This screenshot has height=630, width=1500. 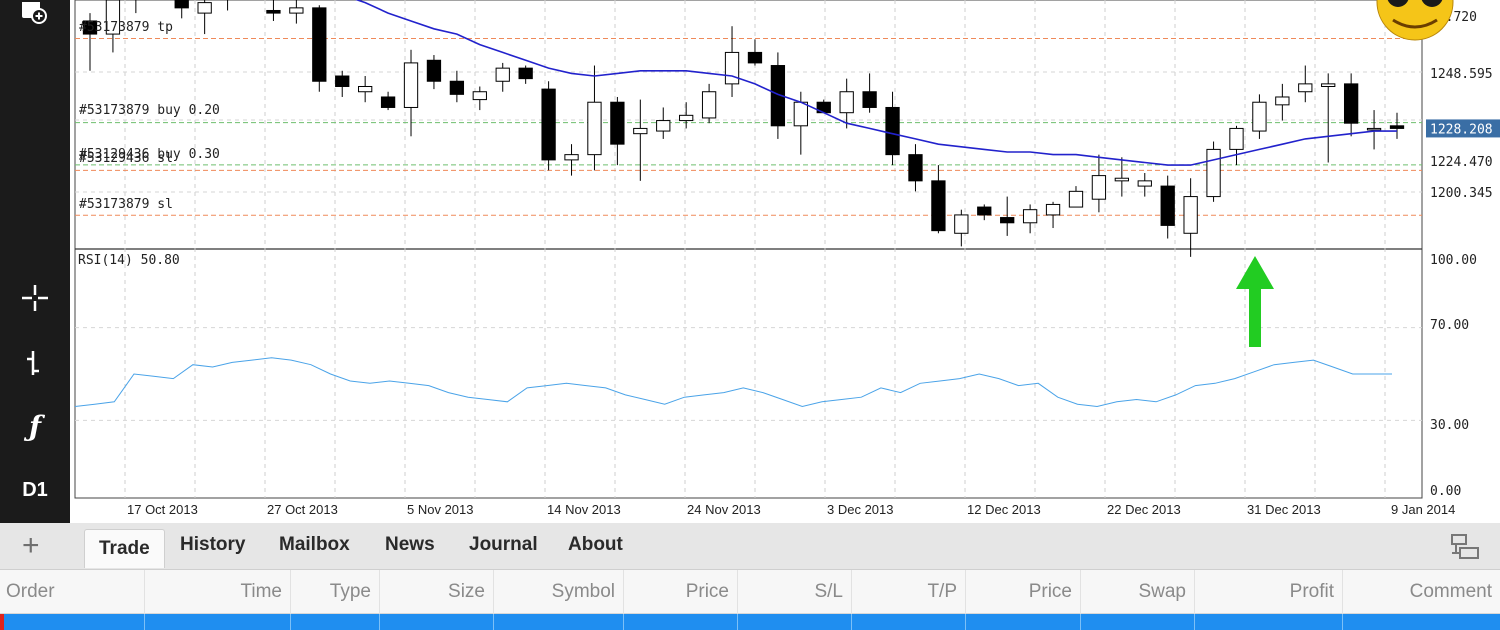 I want to click on left-toolbar: ƒ D1, so click(x=35, y=261).